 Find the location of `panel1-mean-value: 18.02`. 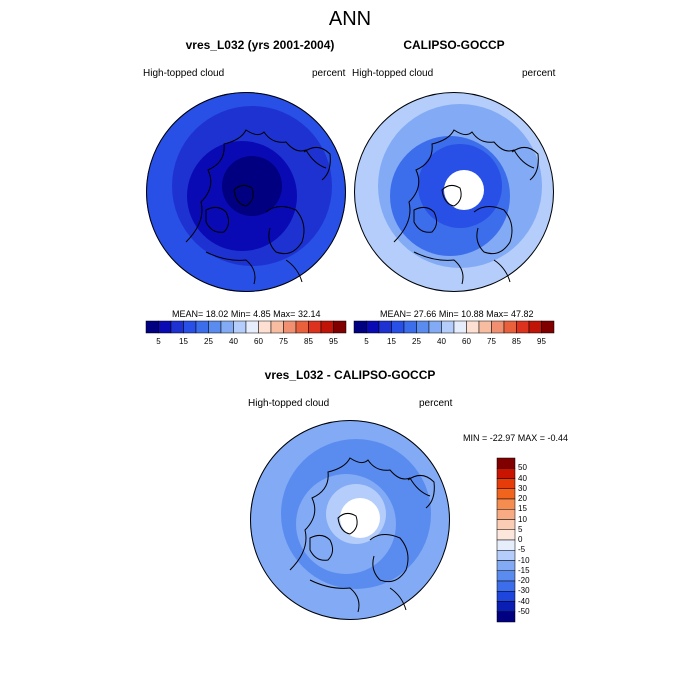

panel1-mean-value: 18.02 is located at coordinates (217, 314).